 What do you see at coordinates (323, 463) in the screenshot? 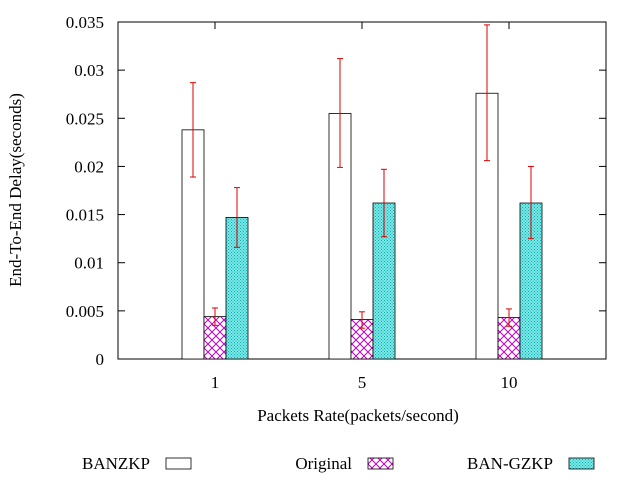
I see `legend-label-original: Original` at bounding box center [323, 463].